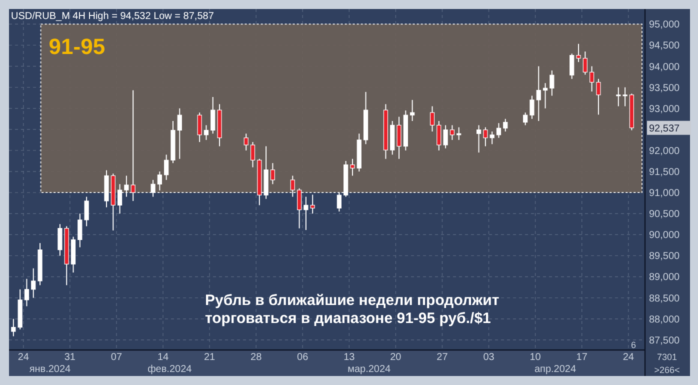 This screenshot has height=385, width=698. Describe the element at coordinates (489, 357) in the screenshot. I see `x-tick-label: 03` at that location.